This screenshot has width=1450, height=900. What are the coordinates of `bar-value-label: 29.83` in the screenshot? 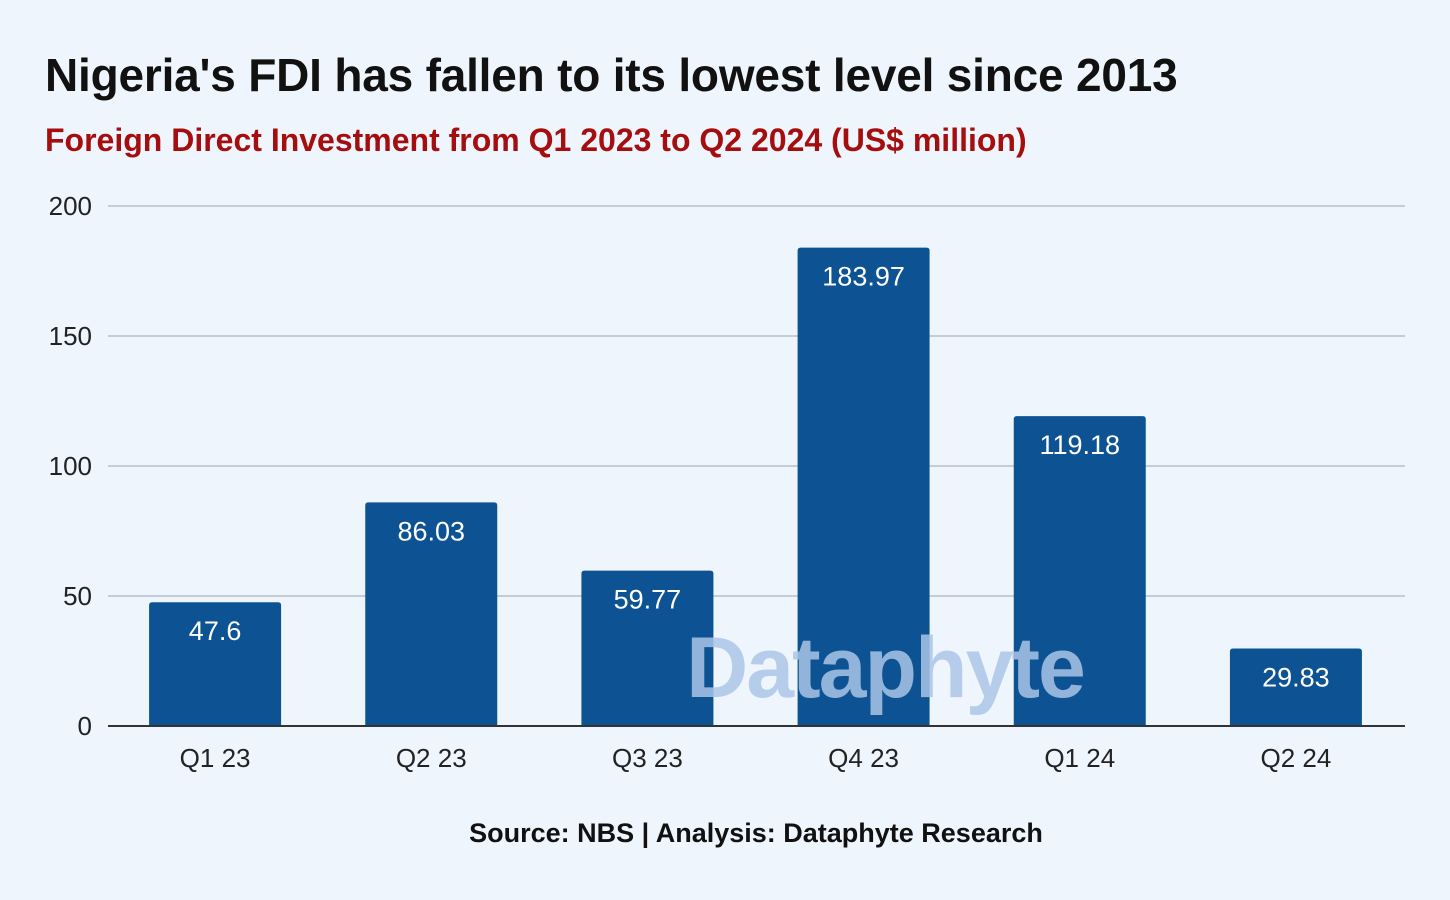 It's located at (1296, 677).